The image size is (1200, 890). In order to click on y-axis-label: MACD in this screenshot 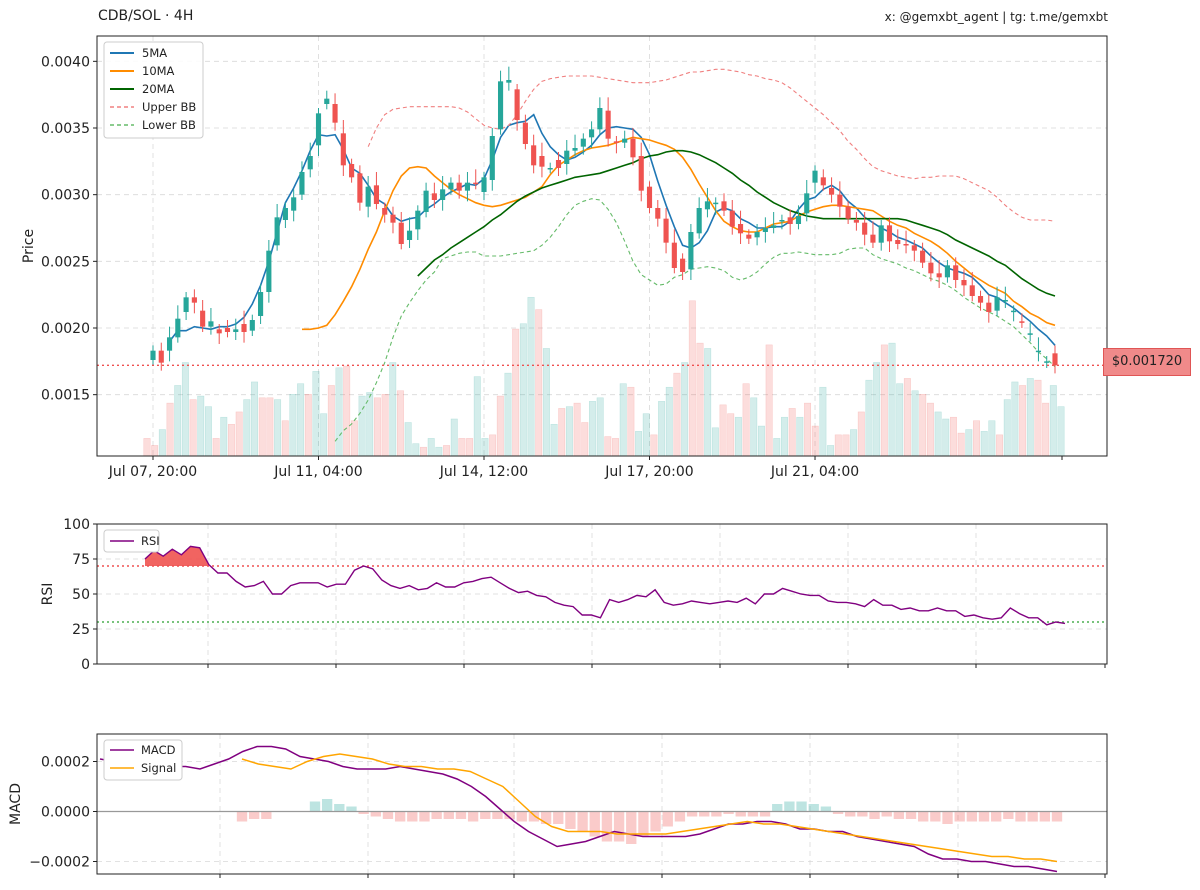, I will do `click(16, 804)`.